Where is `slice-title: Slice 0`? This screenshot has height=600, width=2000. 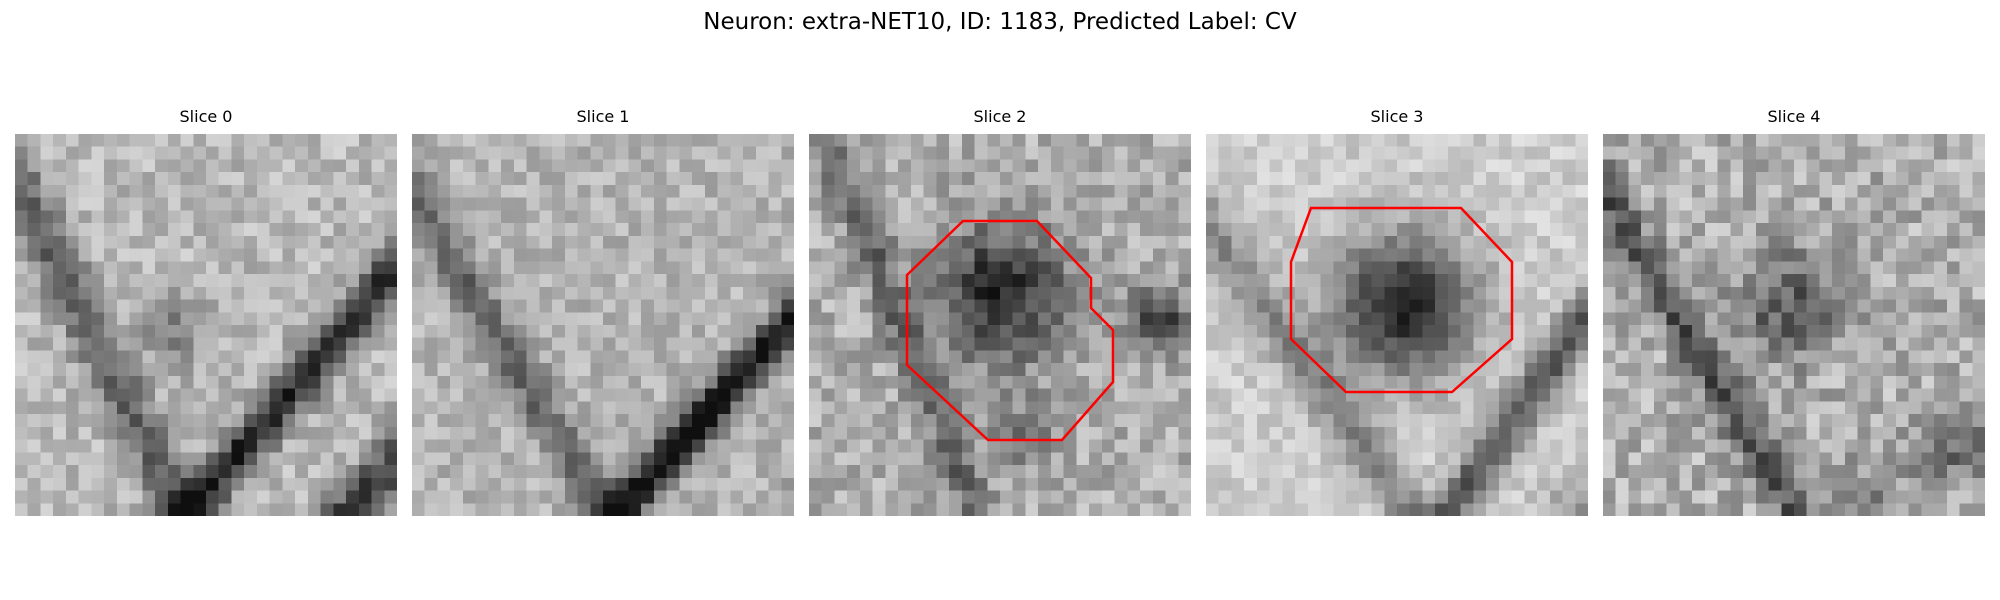 slice-title: Slice 0 is located at coordinates (206, 116).